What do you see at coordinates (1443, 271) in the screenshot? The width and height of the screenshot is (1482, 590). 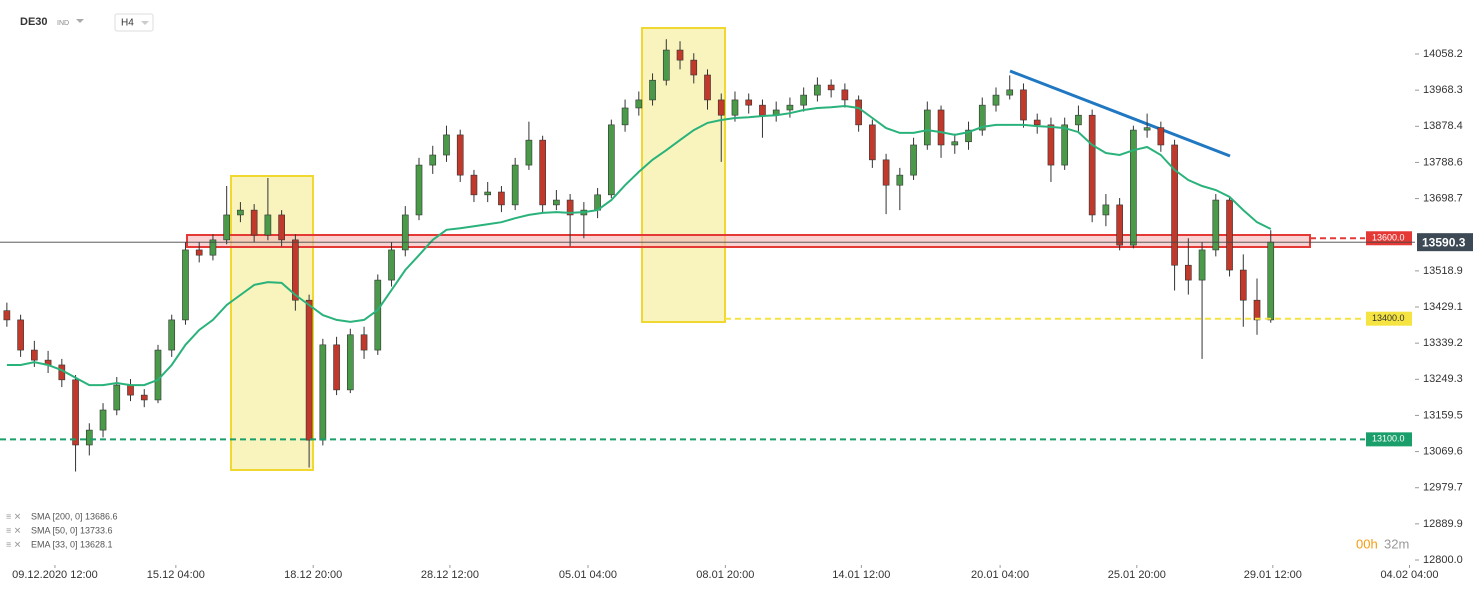 I see `y-tick-label: 13518.9` at bounding box center [1443, 271].